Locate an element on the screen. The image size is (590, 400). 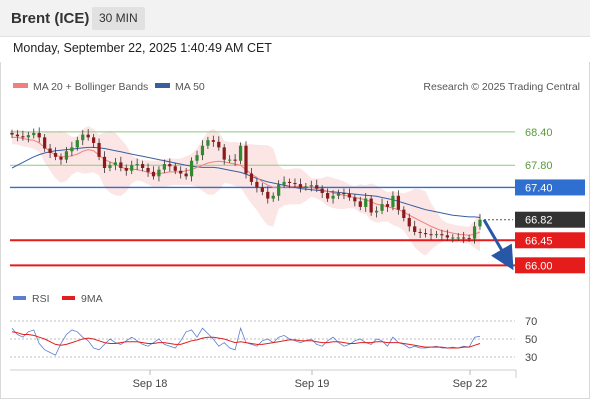
level-support-66-45-label-box is located at coordinates (550, 240).